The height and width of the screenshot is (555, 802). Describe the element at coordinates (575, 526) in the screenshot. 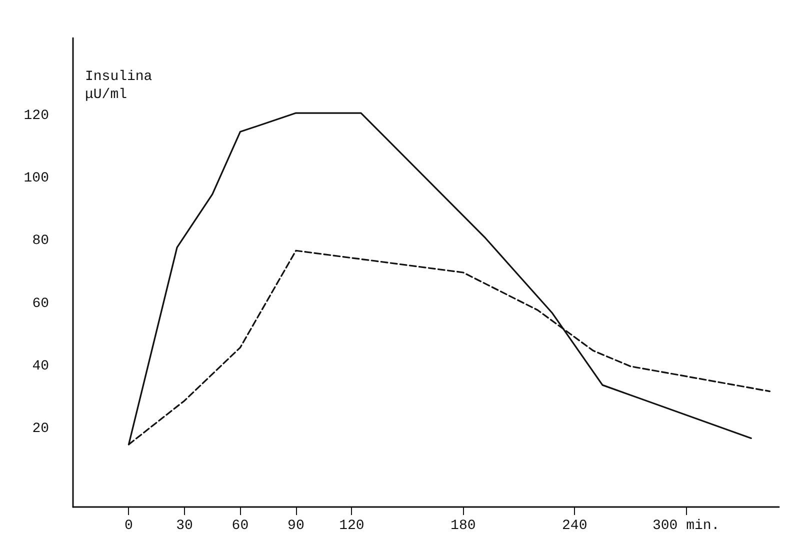

I see `x-tick-label: 240` at that location.